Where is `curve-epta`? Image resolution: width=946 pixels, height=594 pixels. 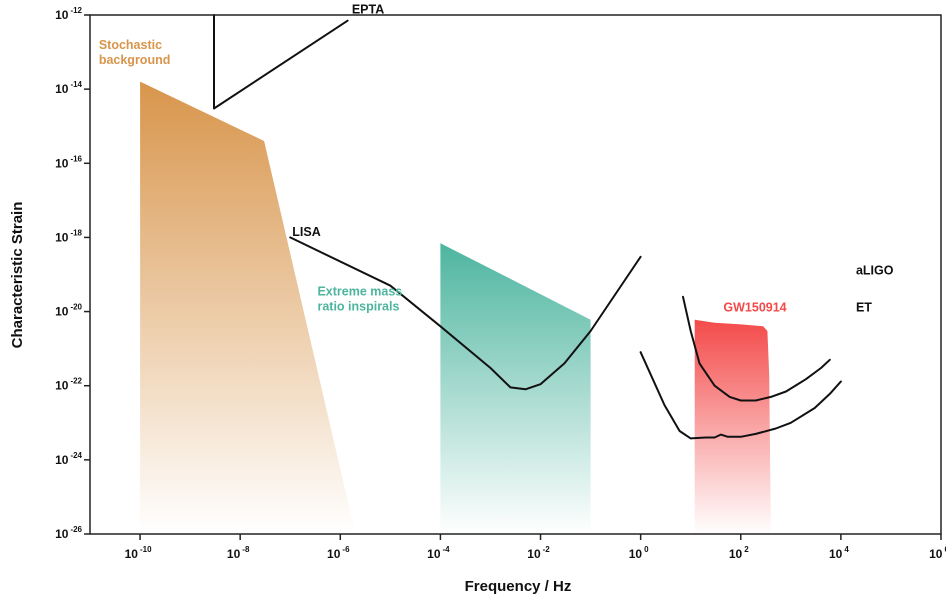
curve-epta is located at coordinates (281, 62).